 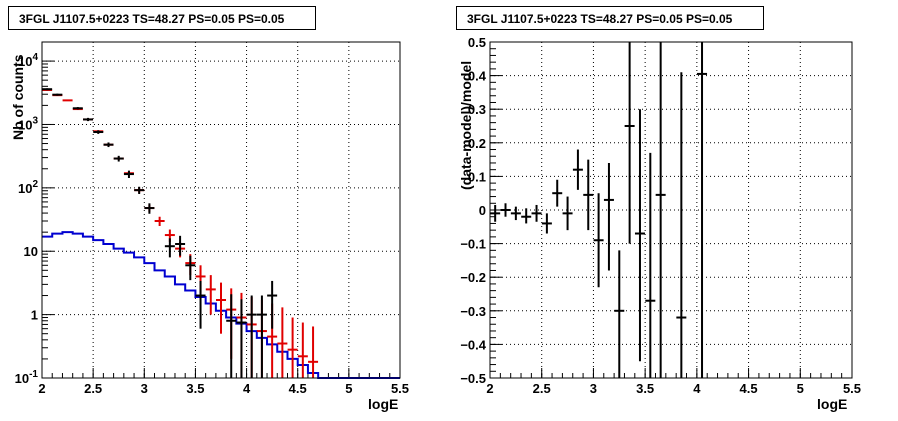 I want to click on left-y-tick-label: 10⁻¹, so click(x=27, y=377).